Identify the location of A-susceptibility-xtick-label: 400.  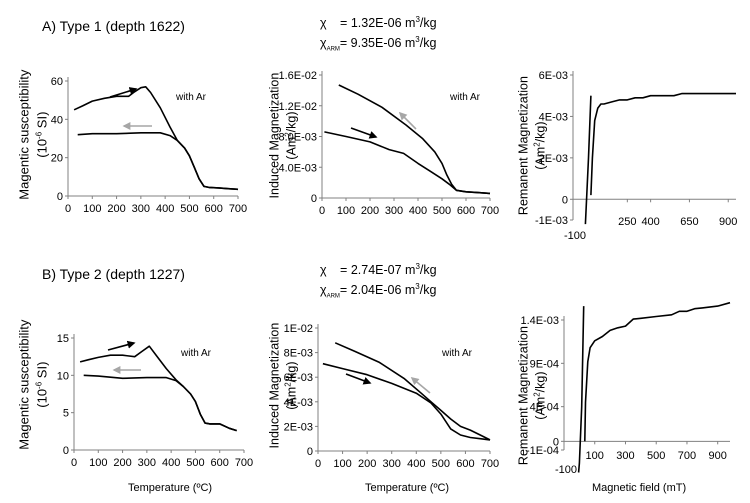
(165, 209).